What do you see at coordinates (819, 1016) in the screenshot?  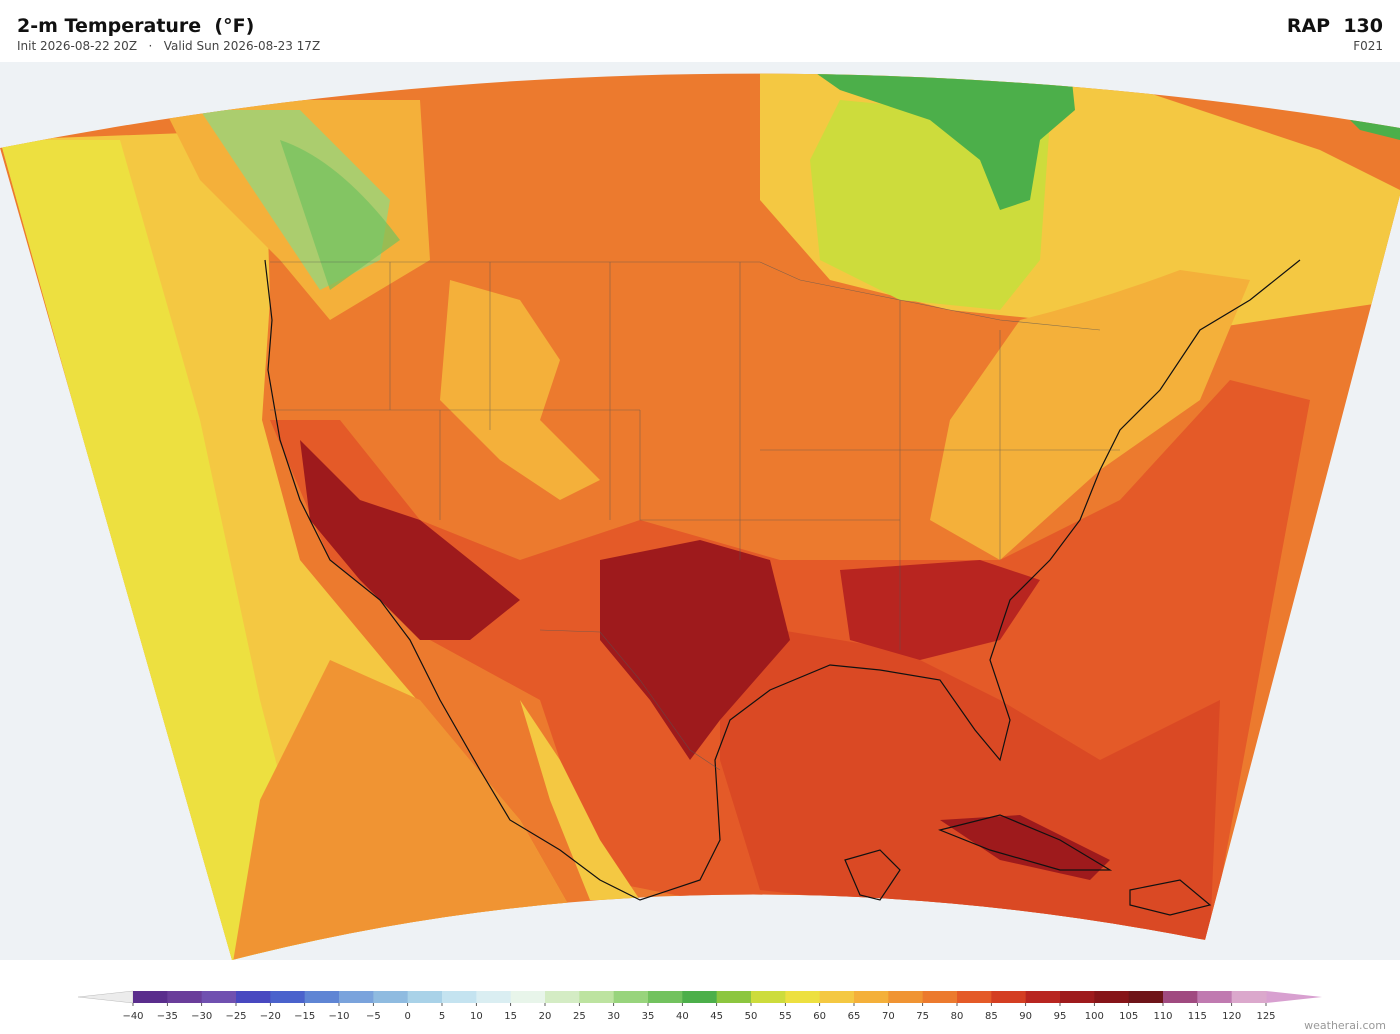 I see `colorbar-tick-label: 60` at bounding box center [819, 1016].